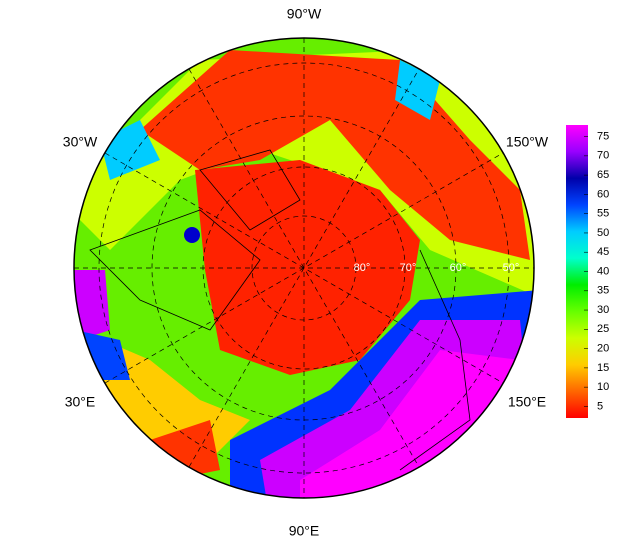 This screenshot has width=625, height=557. I want to click on colorbar-tick-label: 65, so click(603, 175).